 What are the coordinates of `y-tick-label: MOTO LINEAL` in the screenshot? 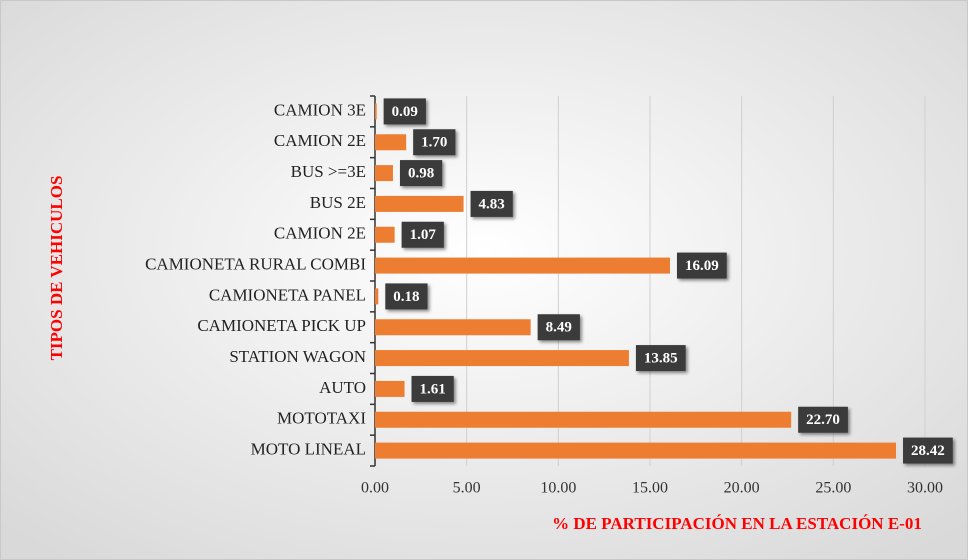 It's located at (308, 448).